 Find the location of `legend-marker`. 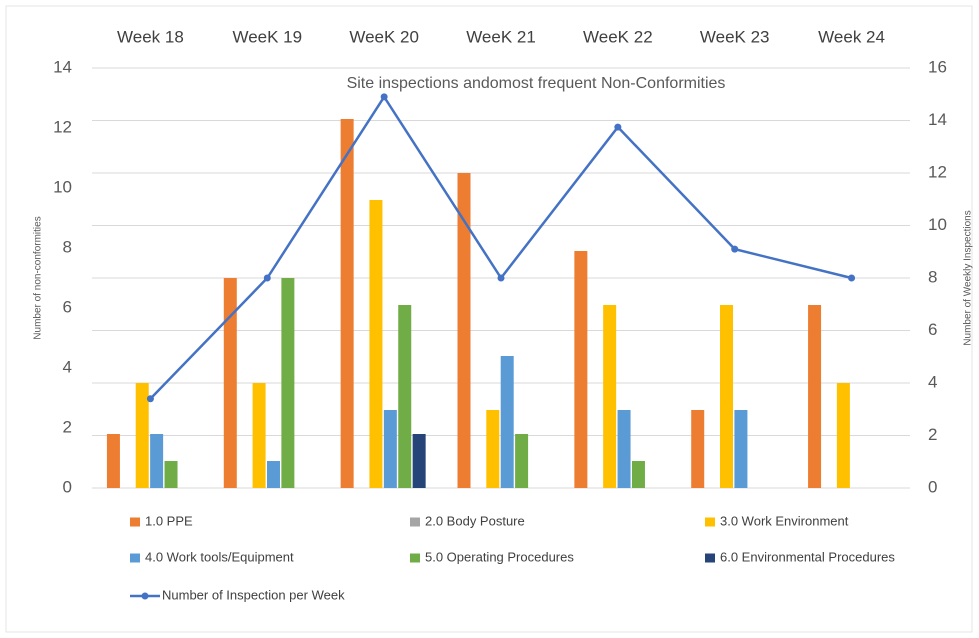

legend-marker is located at coordinates (145, 596).